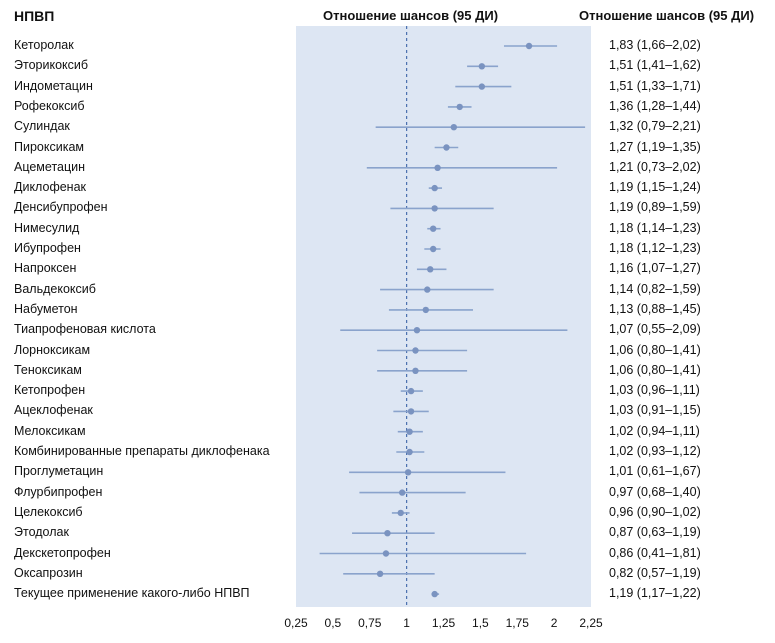 The height and width of the screenshot is (643, 775). Describe the element at coordinates (44, 45) in the screenshot. I see `drug-label: Кеторолак` at that location.